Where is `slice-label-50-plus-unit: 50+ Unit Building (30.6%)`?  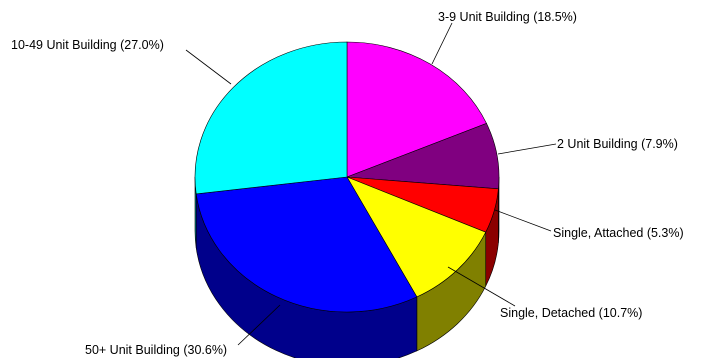
slice-label-50-plus-unit: 50+ Unit Building (30.6%) is located at coordinates (156, 350).